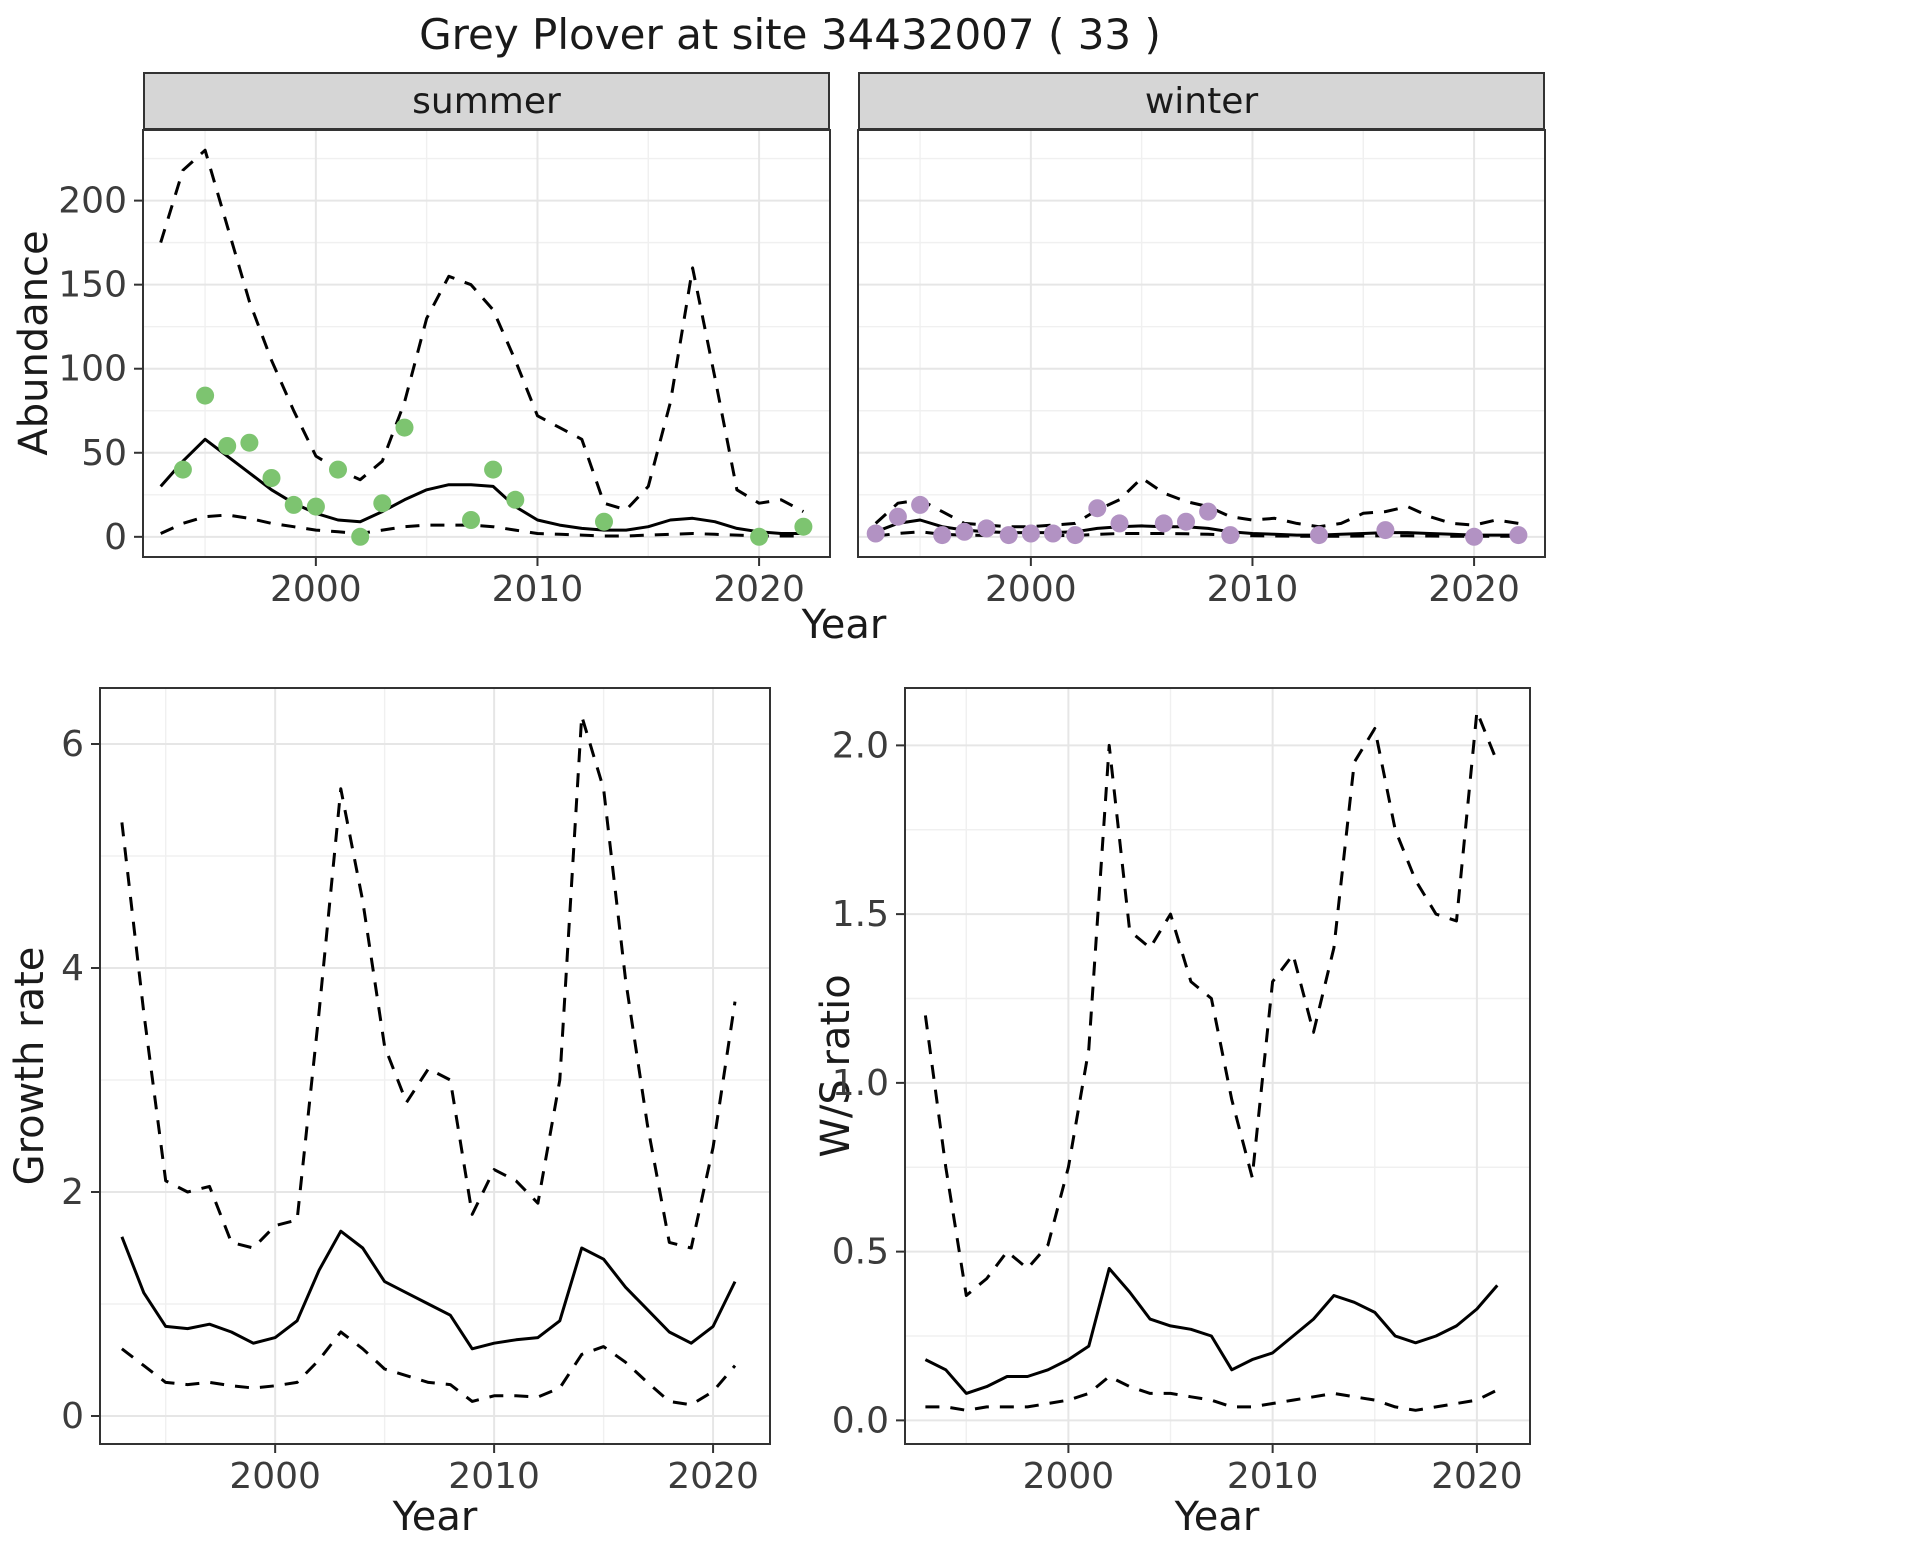 Image resolution: width=1920 pixels, height=1560 pixels. What do you see at coordinates (482, 525) in the screenshot?
I see `abundance-summer-lower-ci-line` at bounding box center [482, 525].